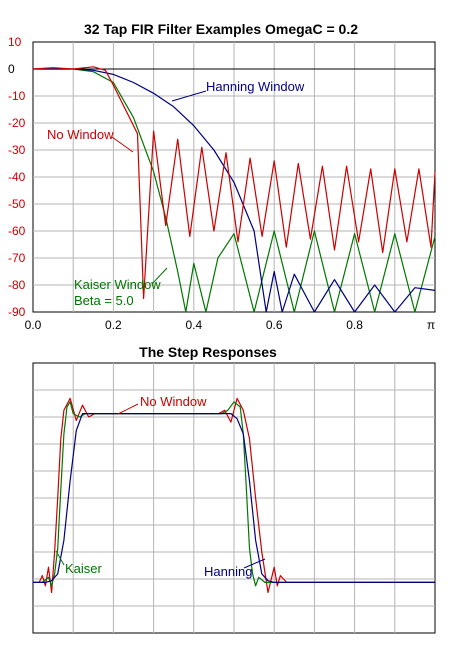 The image size is (453, 647). I want to click on step-no-window-label: No Window, so click(173, 401).